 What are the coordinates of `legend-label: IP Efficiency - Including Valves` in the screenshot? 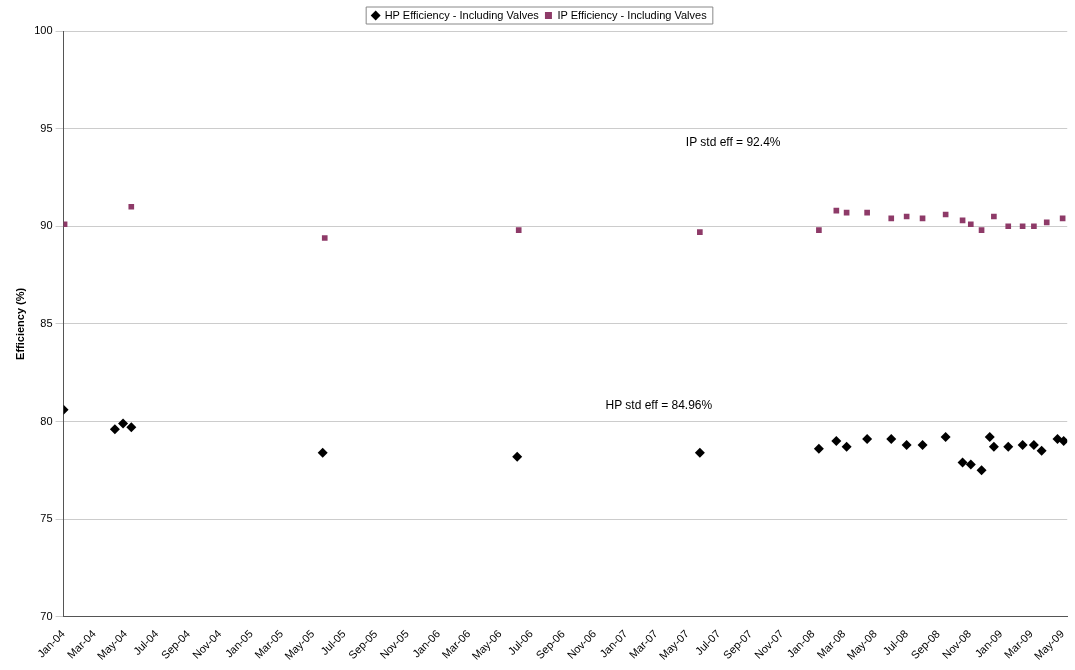 It's located at (632, 14).